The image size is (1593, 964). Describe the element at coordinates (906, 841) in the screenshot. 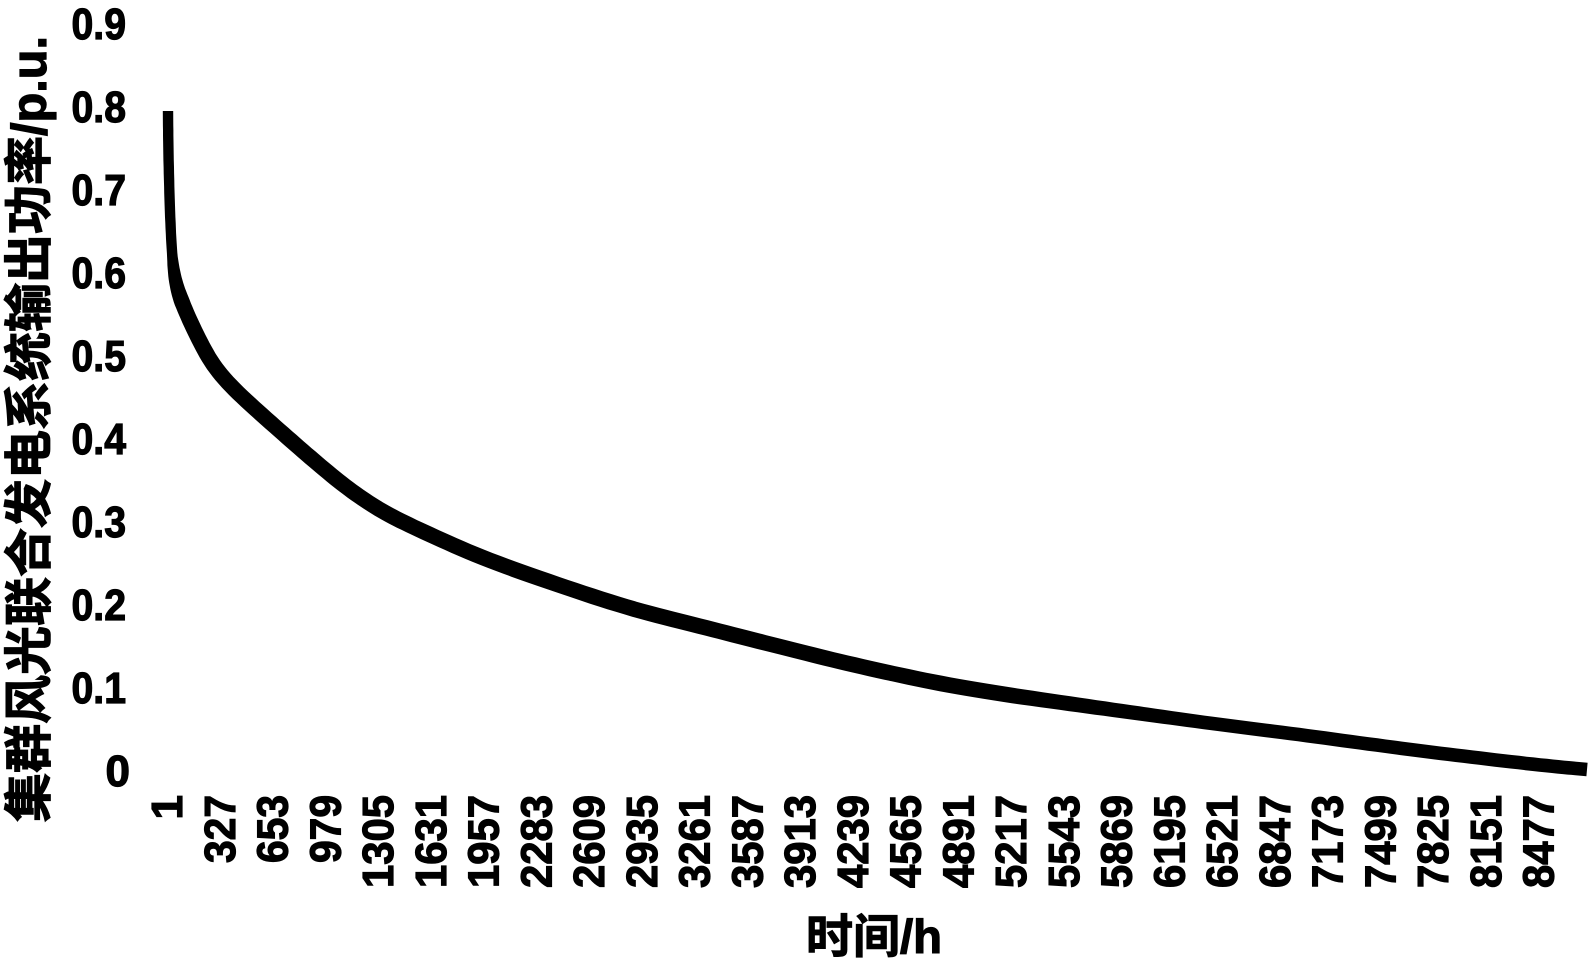

I see `svg-text: 4565` at that location.